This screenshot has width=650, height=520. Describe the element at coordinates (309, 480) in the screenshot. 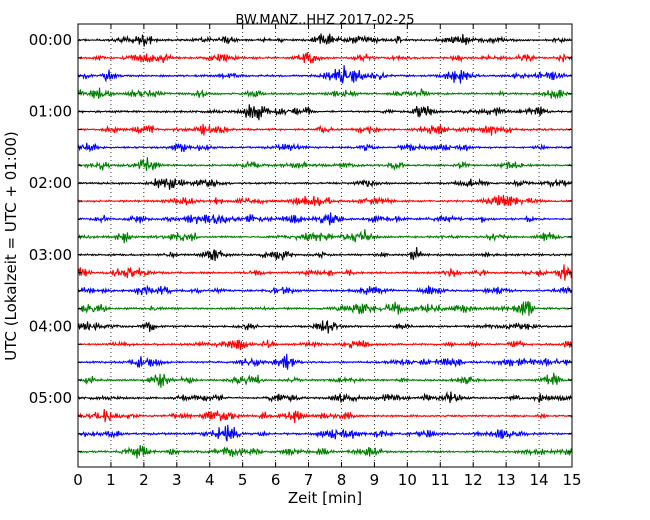

I see `x-tick-label-7: 7` at that location.